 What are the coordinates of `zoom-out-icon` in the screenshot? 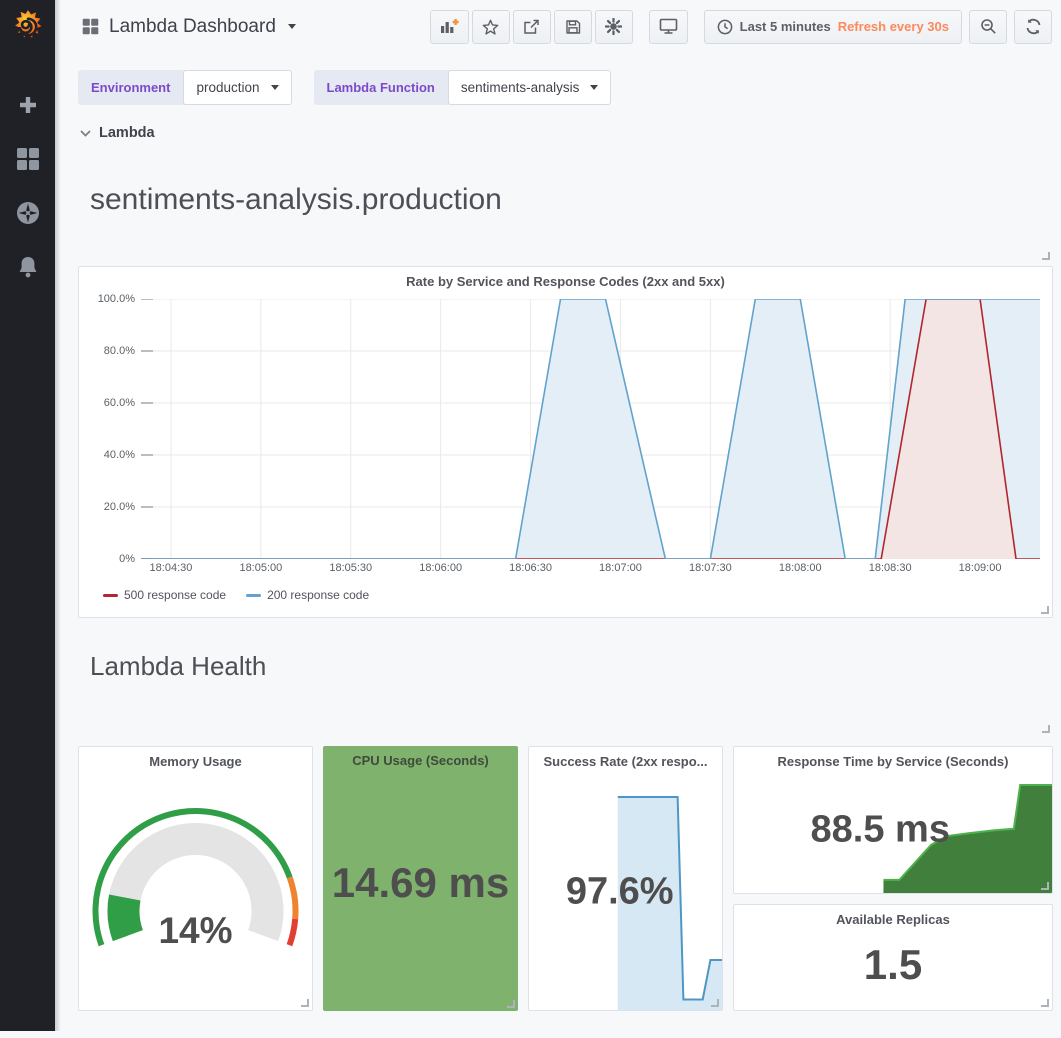 It's located at (988, 26).